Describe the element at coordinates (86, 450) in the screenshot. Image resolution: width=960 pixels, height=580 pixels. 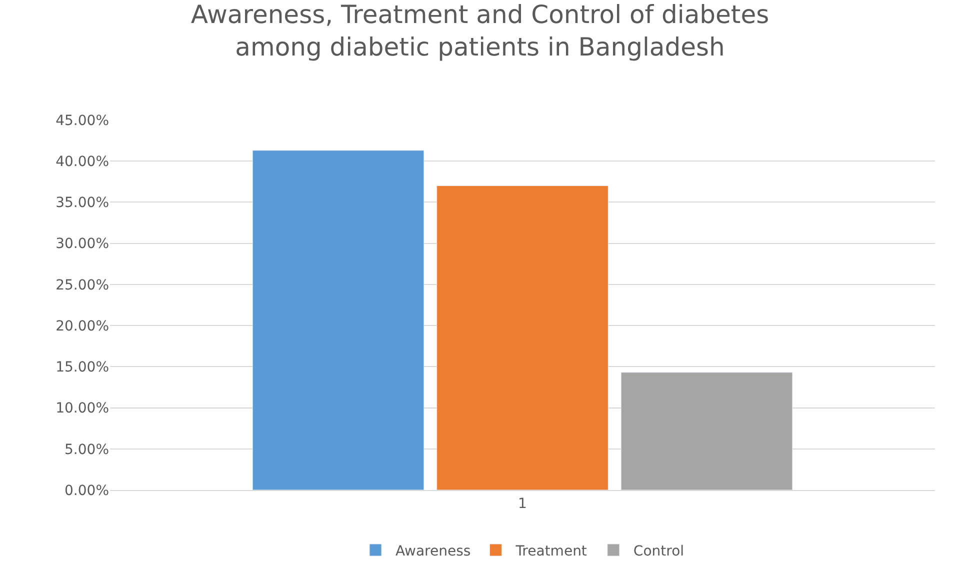
I see `y-tick-label: 5.00%` at that location.